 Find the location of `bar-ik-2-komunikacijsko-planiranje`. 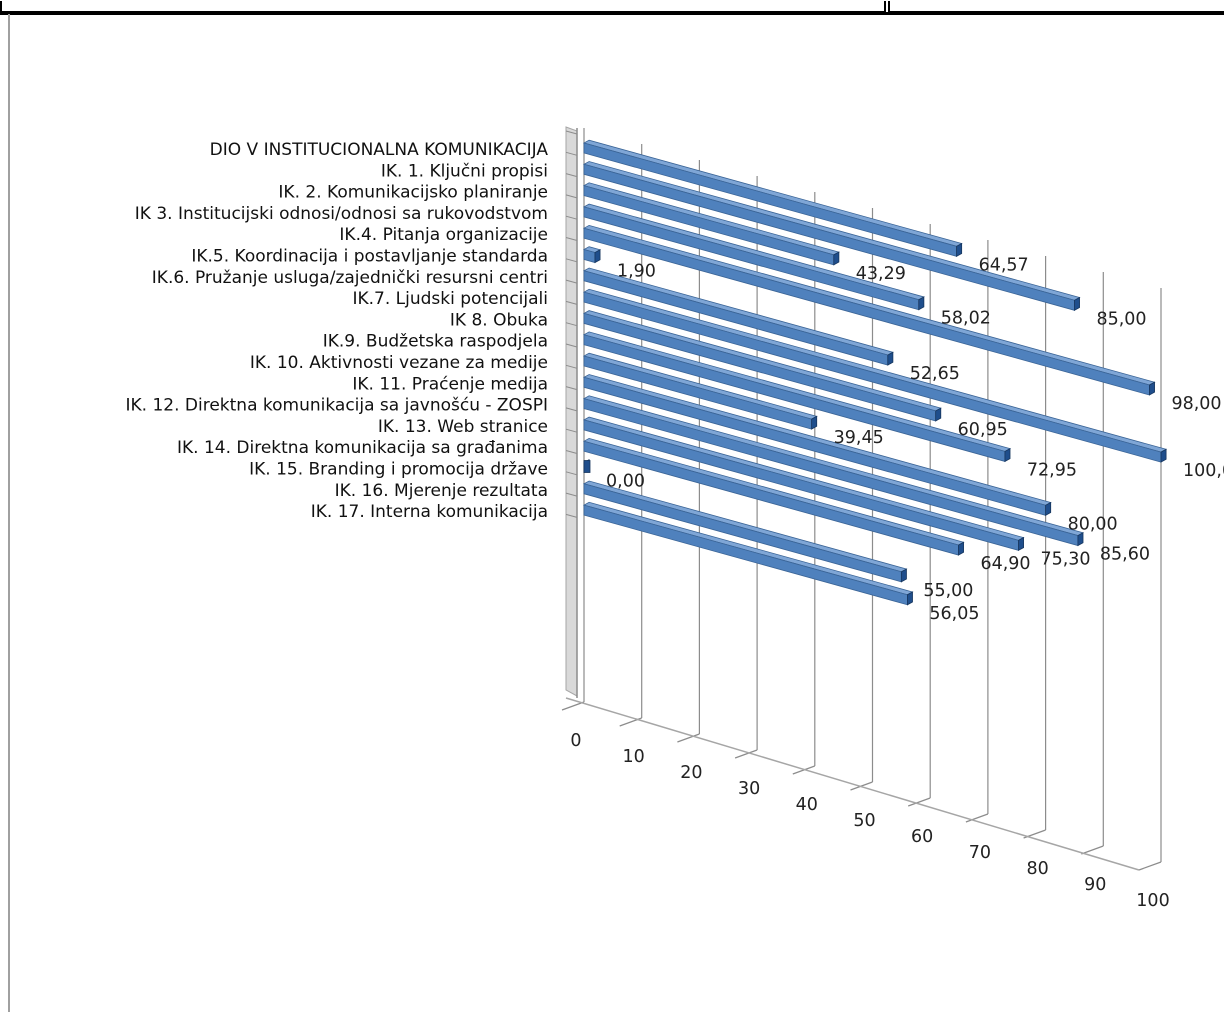

bar-ik-2-komunikacijsko-planiranje is located at coordinates (711, 224).